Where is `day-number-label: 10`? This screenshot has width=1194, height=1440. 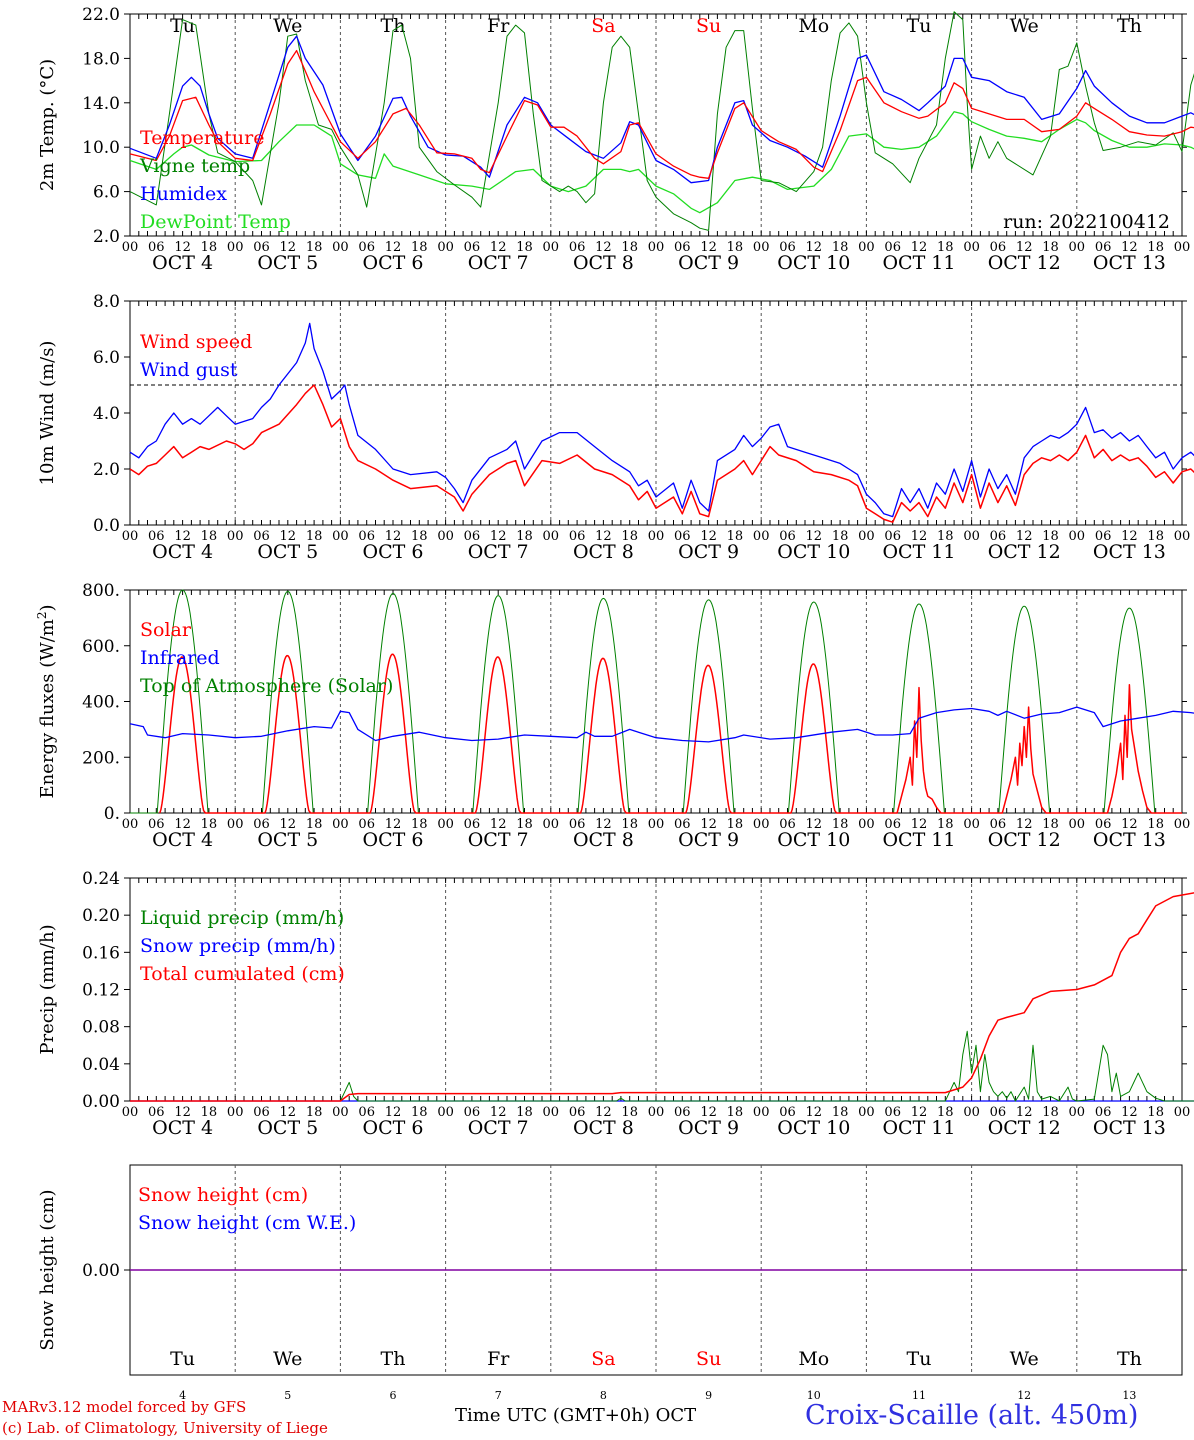 day-number-label: 10 is located at coordinates (814, 1395).